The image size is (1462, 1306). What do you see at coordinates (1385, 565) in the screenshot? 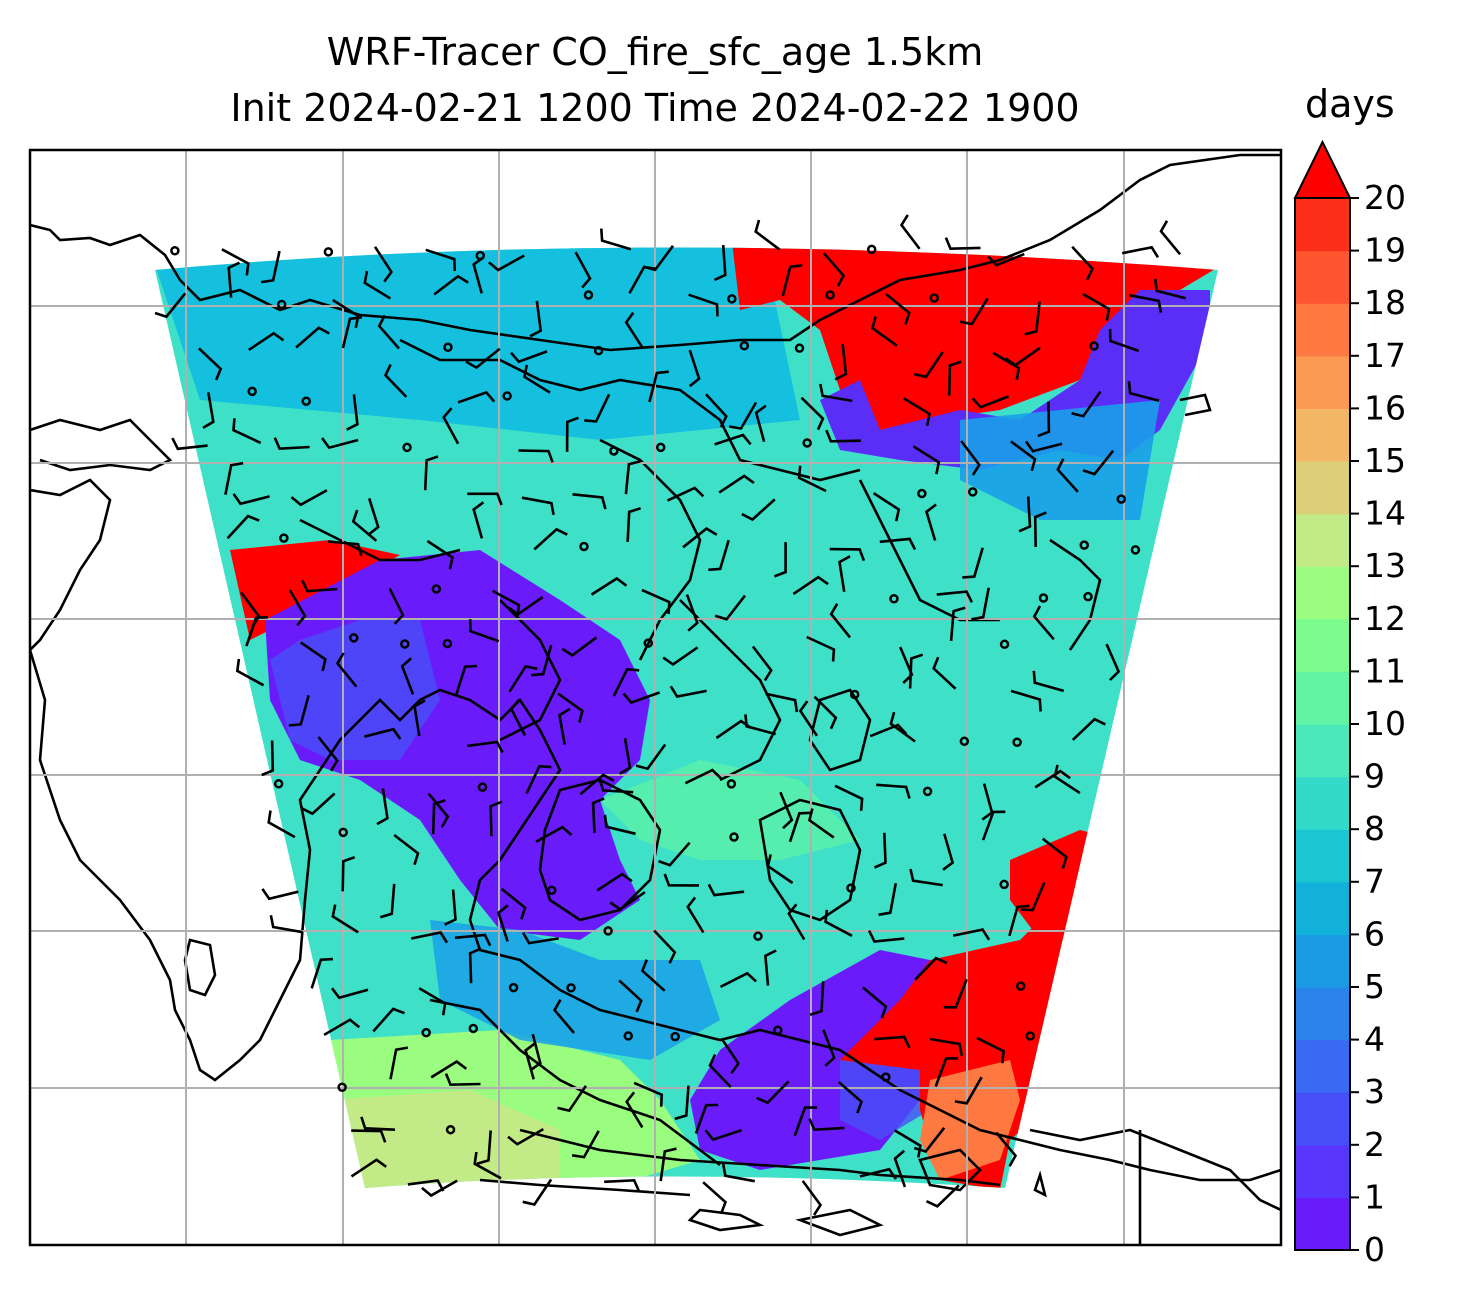
I see `colorbar-tick-label: 13` at bounding box center [1385, 565].